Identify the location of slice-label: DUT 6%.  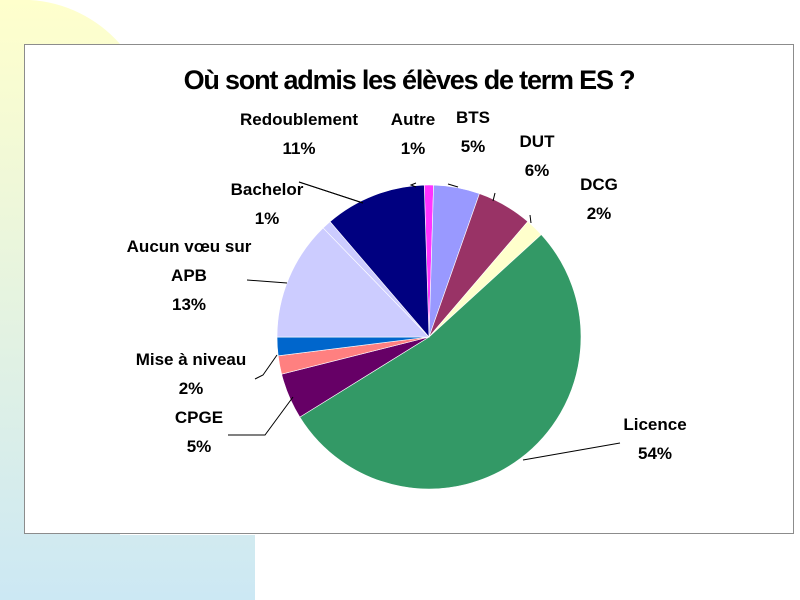
(538, 156).